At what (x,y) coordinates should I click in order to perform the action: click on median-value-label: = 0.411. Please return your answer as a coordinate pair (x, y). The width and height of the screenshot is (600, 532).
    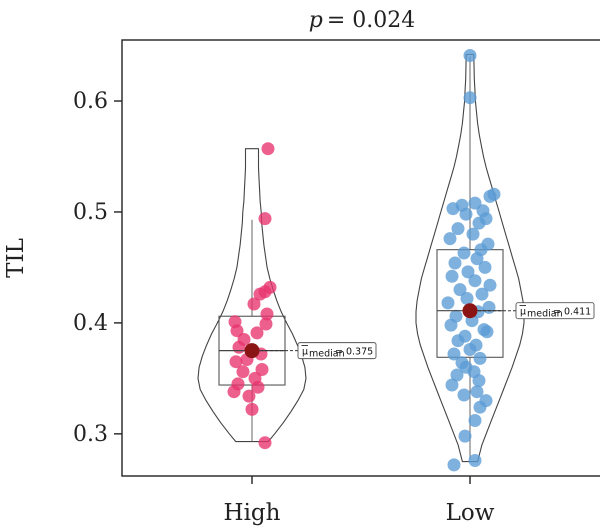
    Looking at the image, I should click on (572, 312).